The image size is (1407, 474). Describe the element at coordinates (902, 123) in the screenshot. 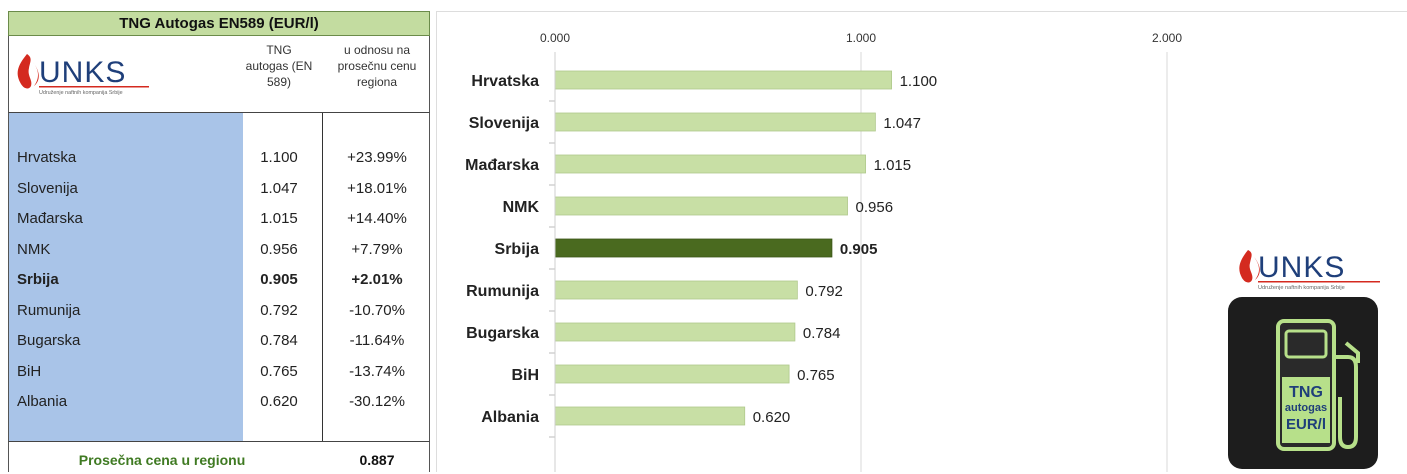

I see `value-label: 1.047` at that location.